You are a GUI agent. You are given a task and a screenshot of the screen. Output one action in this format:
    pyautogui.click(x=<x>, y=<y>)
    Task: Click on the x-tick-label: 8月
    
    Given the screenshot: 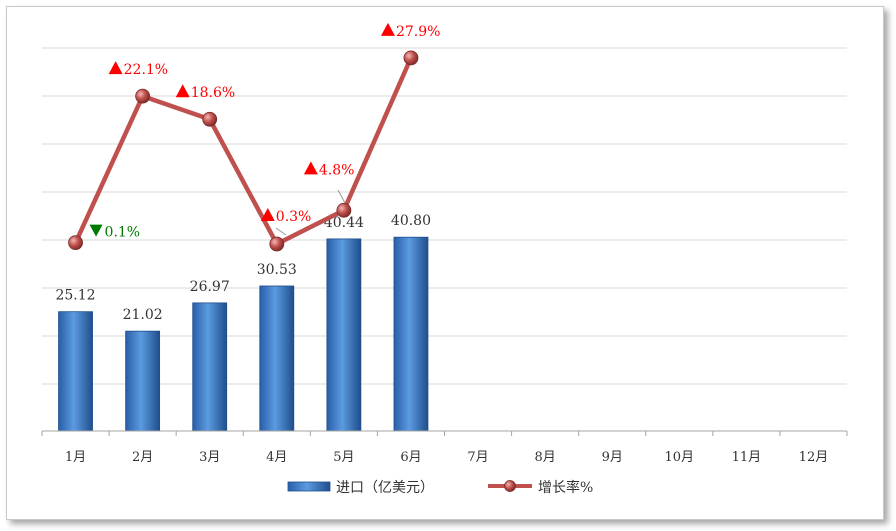 What is the action you would take?
    pyautogui.click(x=544, y=457)
    